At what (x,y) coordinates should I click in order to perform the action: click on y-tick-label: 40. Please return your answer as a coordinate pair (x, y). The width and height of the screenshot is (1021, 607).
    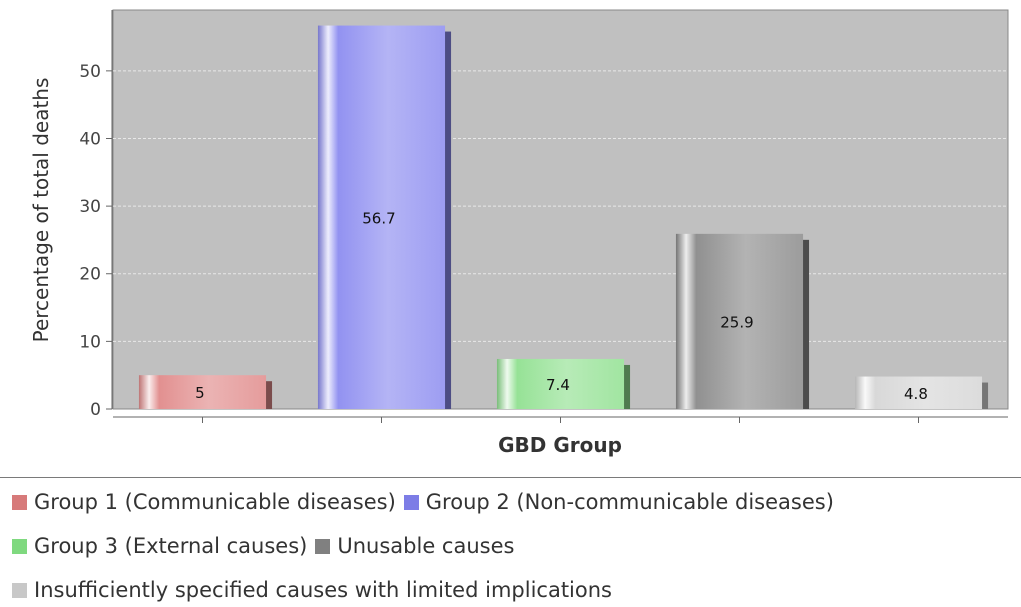
    Looking at the image, I should click on (90, 139).